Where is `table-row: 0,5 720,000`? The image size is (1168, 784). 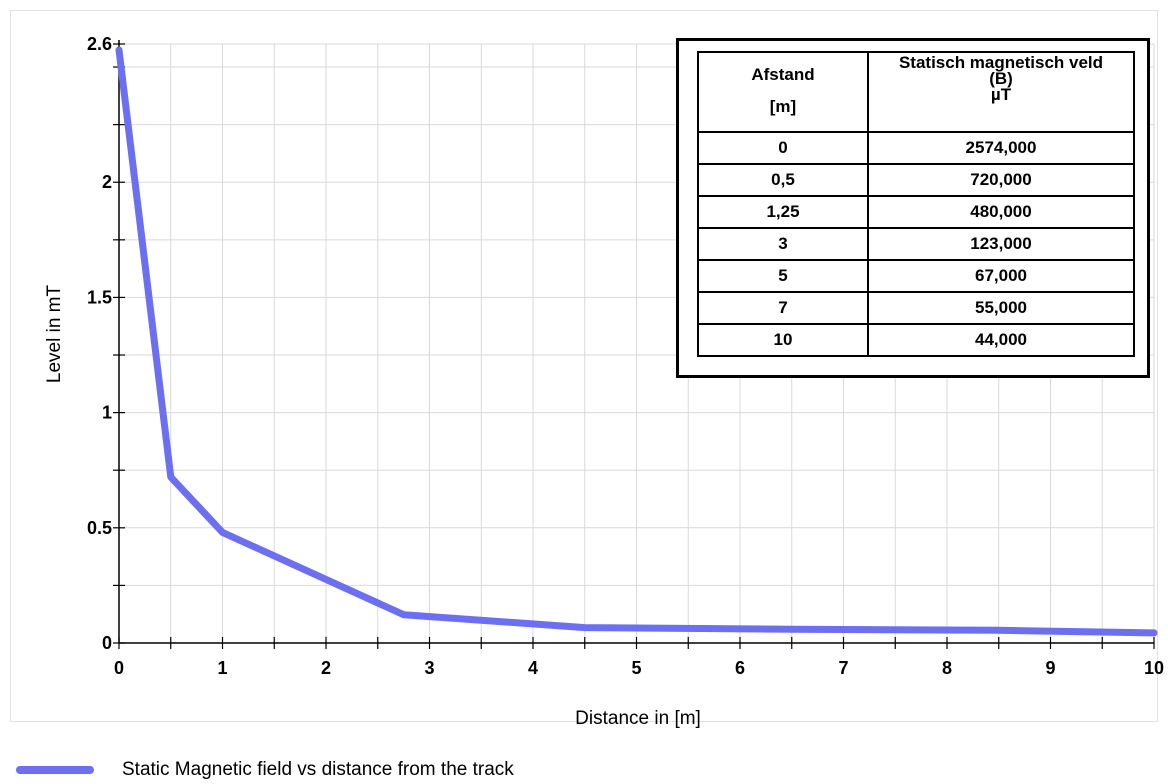 table-row: 0,5 720,000 is located at coordinates (916, 180).